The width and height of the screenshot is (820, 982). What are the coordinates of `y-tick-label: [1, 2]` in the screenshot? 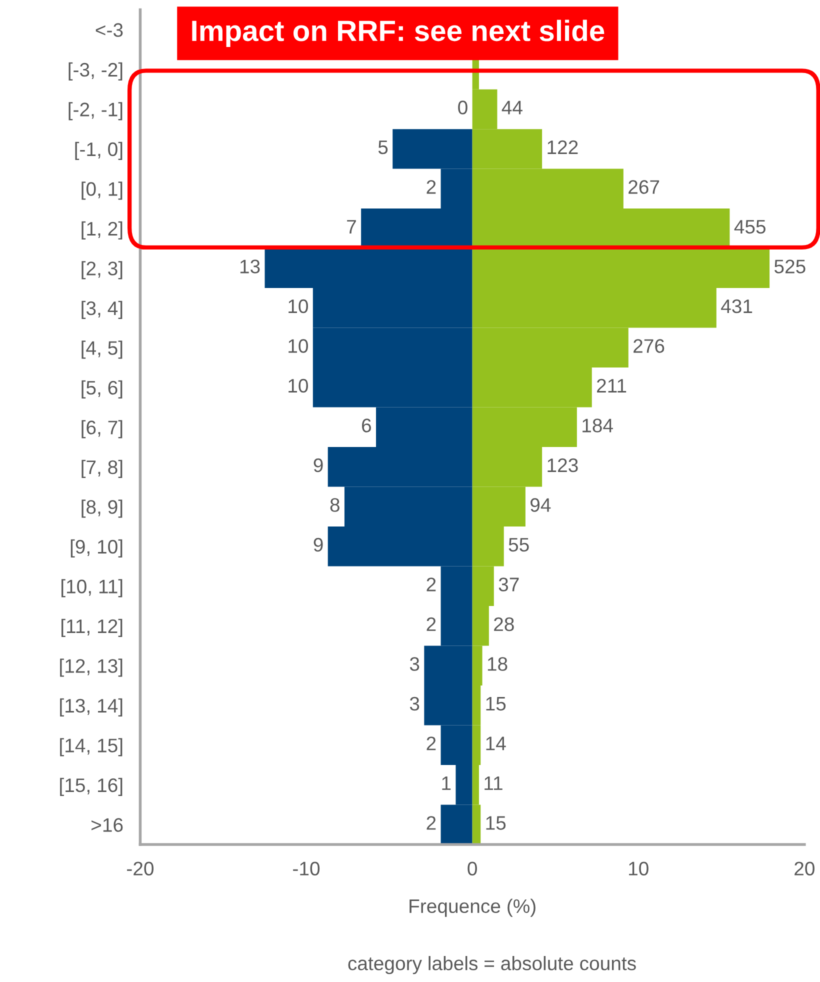 It's located at (102, 230).